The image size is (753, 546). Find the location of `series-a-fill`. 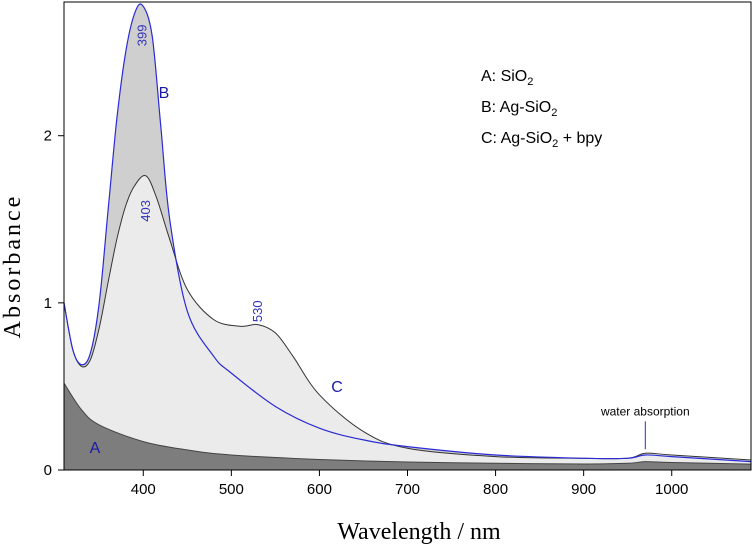

series-a-fill is located at coordinates (407, 426).